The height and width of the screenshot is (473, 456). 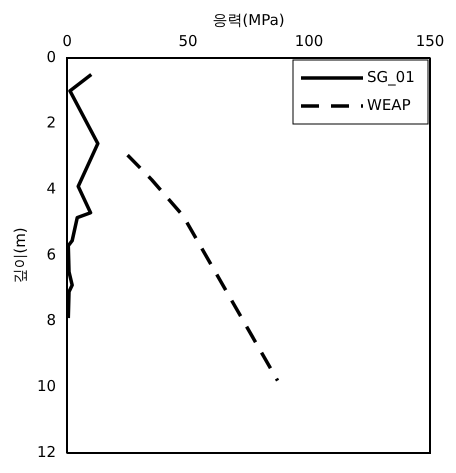 What do you see at coordinates (248, 19) in the screenshot?
I see `x-axis-title: 응력(MPa)` at bounding box center [248, 19].